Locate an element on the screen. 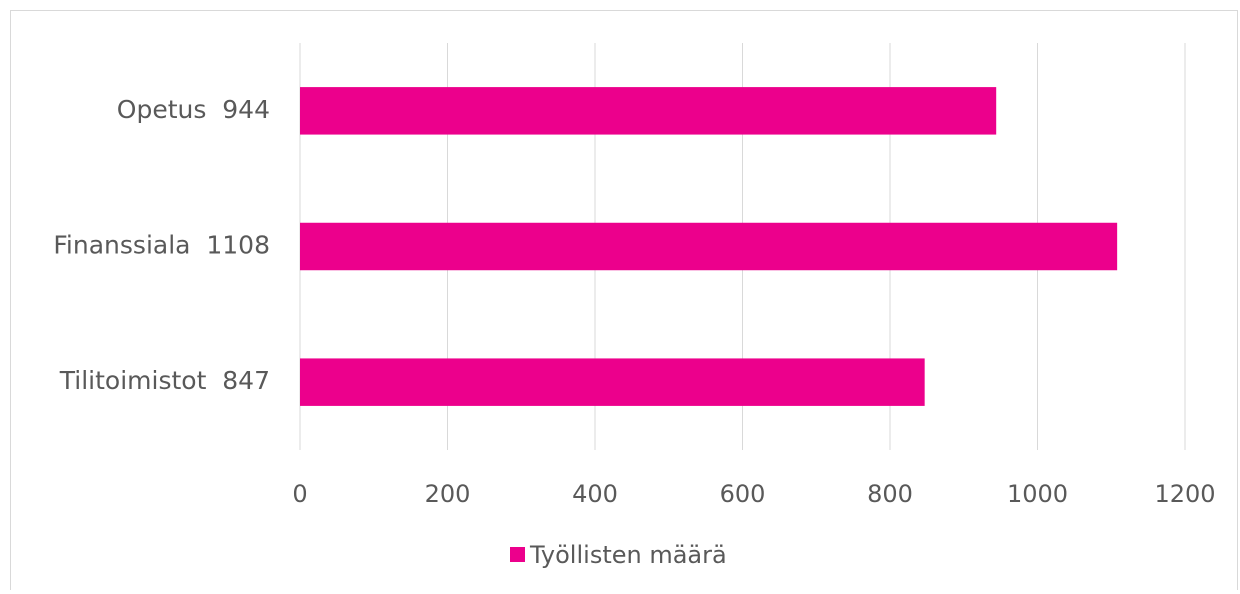 This screenshot has width=1240, height=594. y-tick-label: Tilitoimistot 847 is located at coordinates (164, 380).